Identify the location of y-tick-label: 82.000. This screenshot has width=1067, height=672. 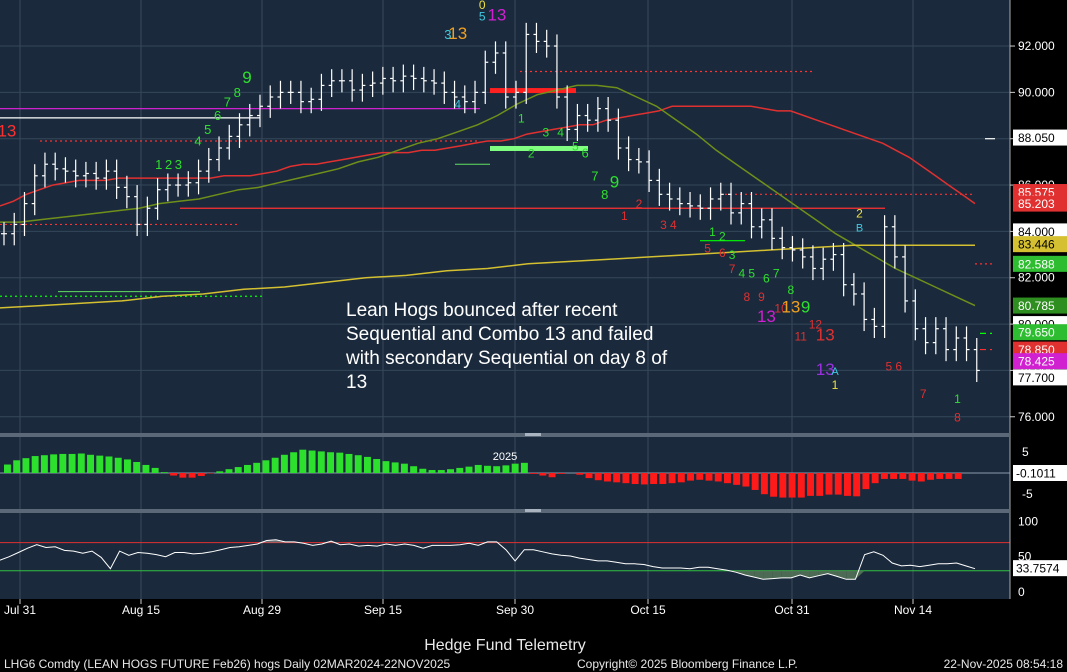
(1036, 278).